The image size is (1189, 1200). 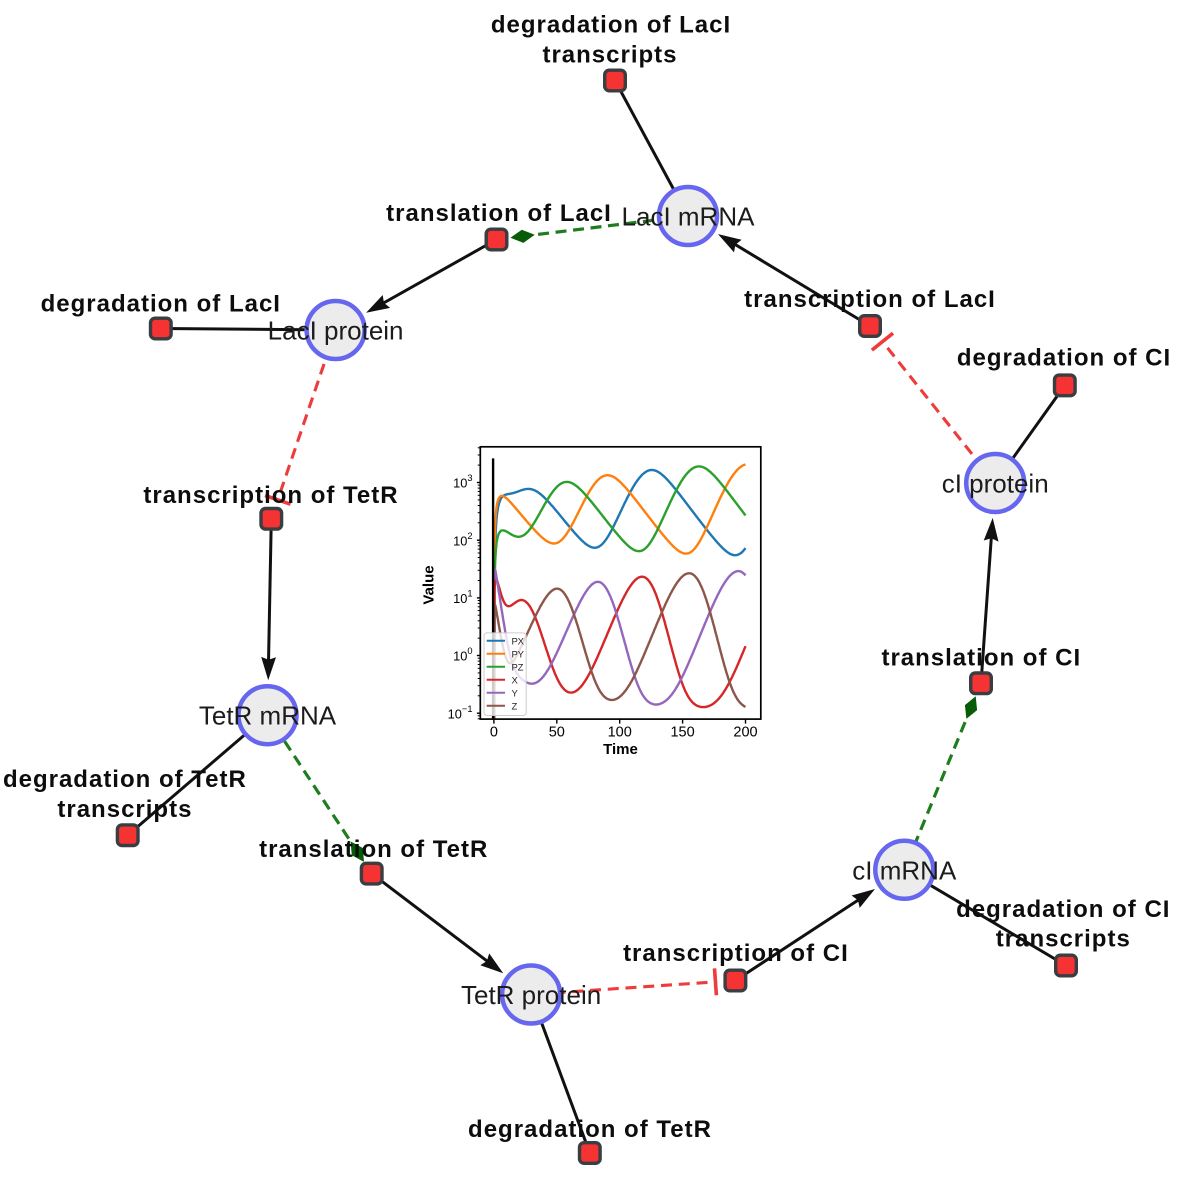 What do you see at coordinates (689, 217) in the screenshot?
I see `svg-text: LacI mRNA` at bounding box center [689, 217].